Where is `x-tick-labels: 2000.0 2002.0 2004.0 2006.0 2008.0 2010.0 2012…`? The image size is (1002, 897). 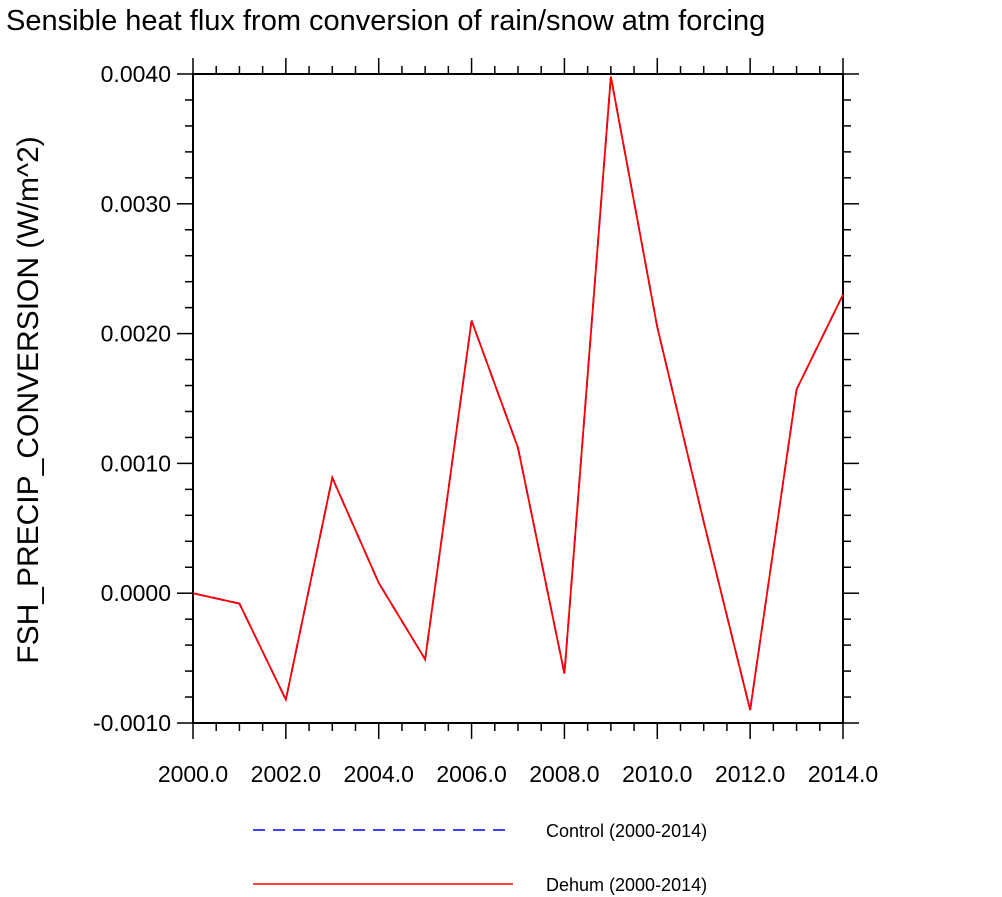
x-tick-labels: 2000.0 2002.0 2004.0 2006.0 2008.0 2010.0 2012… is located at coordinates (518, 774).